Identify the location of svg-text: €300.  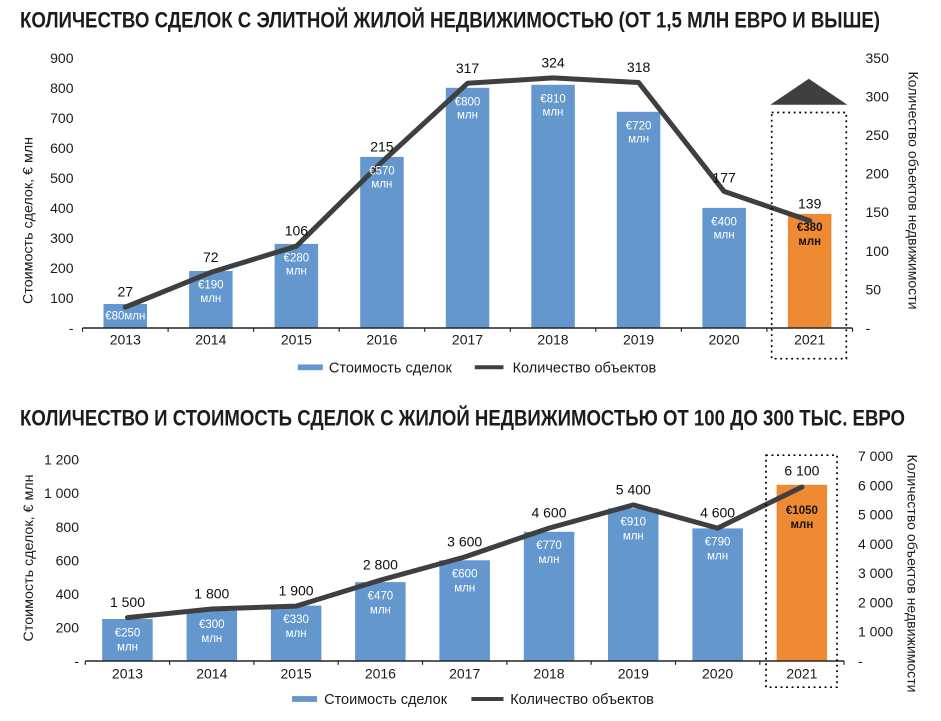
(212, 625).